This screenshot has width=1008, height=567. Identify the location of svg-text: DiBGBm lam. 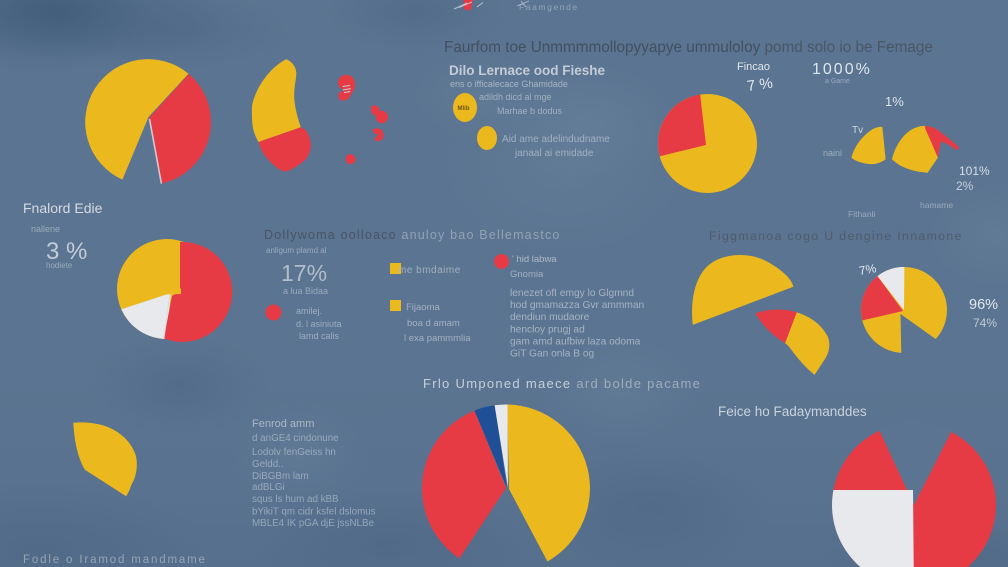
(280, 476).